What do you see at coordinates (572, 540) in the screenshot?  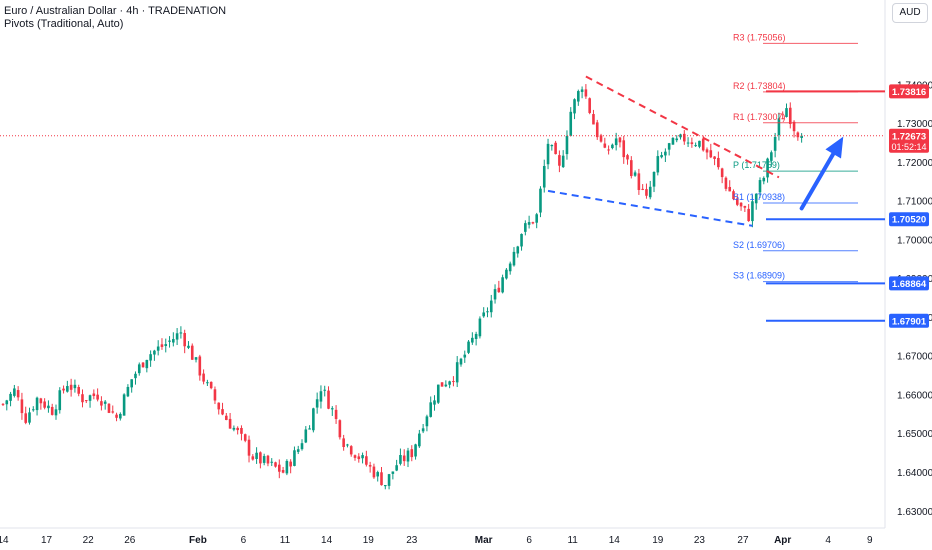 I see `x-tick-label: 11` at bounding box center [572, 540].